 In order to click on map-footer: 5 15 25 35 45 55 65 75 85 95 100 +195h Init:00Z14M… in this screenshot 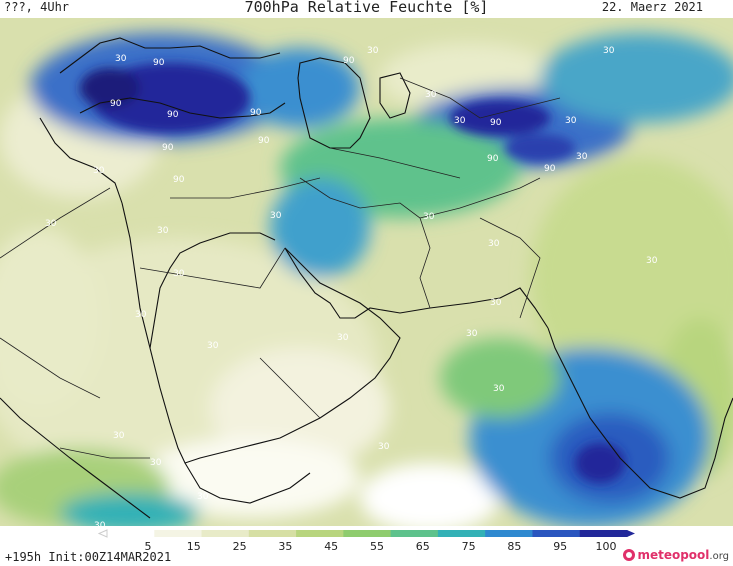, I will do `click(366, 546)`.